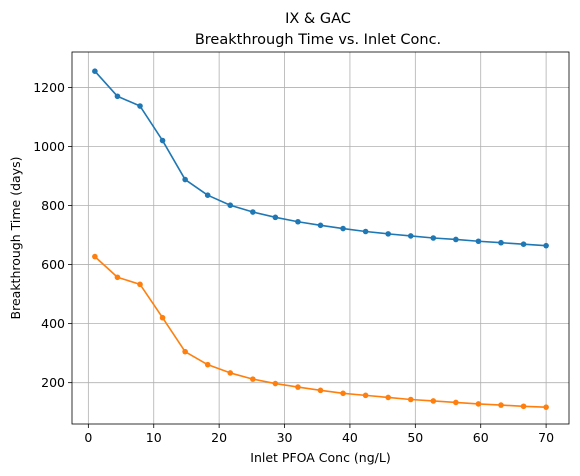 This screenshot has width=580, height=476. Describe the element at coordinates (318, 19) in the screenshot. I see `chart-title: IX & GAC` at that location.